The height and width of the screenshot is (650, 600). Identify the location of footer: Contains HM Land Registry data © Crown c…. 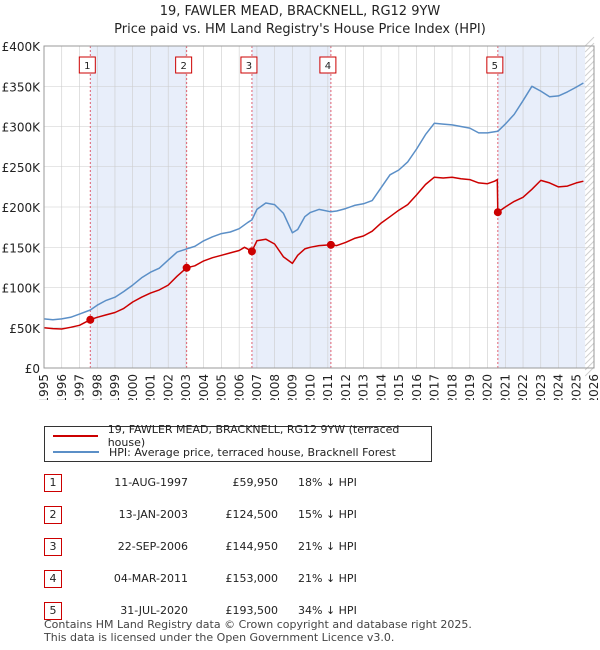
(258, 631).